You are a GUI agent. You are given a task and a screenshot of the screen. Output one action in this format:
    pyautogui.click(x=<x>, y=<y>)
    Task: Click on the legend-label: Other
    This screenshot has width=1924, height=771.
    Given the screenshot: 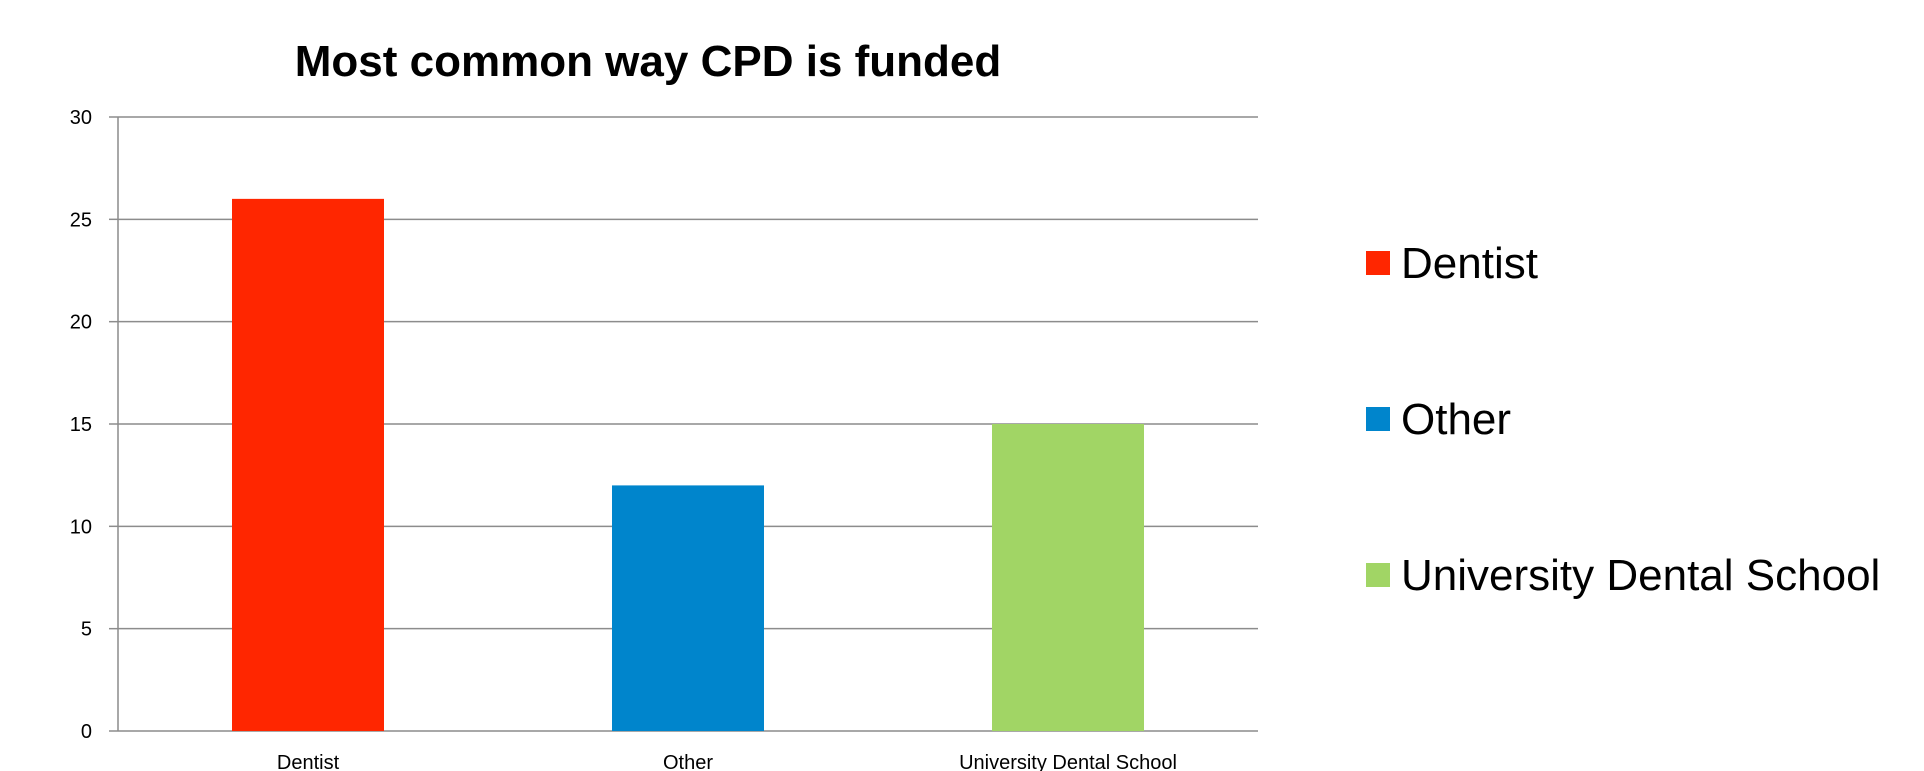 What is the action you would take?
    pyautogui.click(x=1456, y=419)
    